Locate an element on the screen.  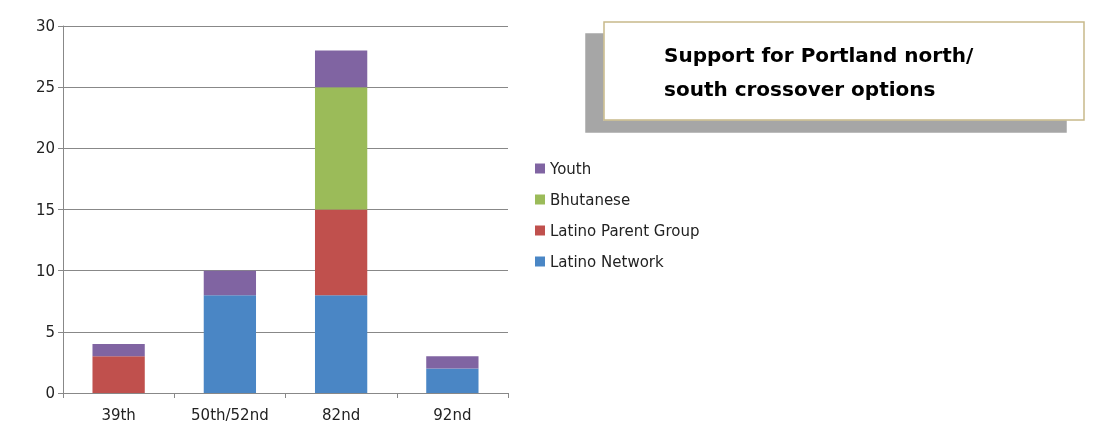
text: Support for Portland north/south crossover options is located at coordinates (819, 72).